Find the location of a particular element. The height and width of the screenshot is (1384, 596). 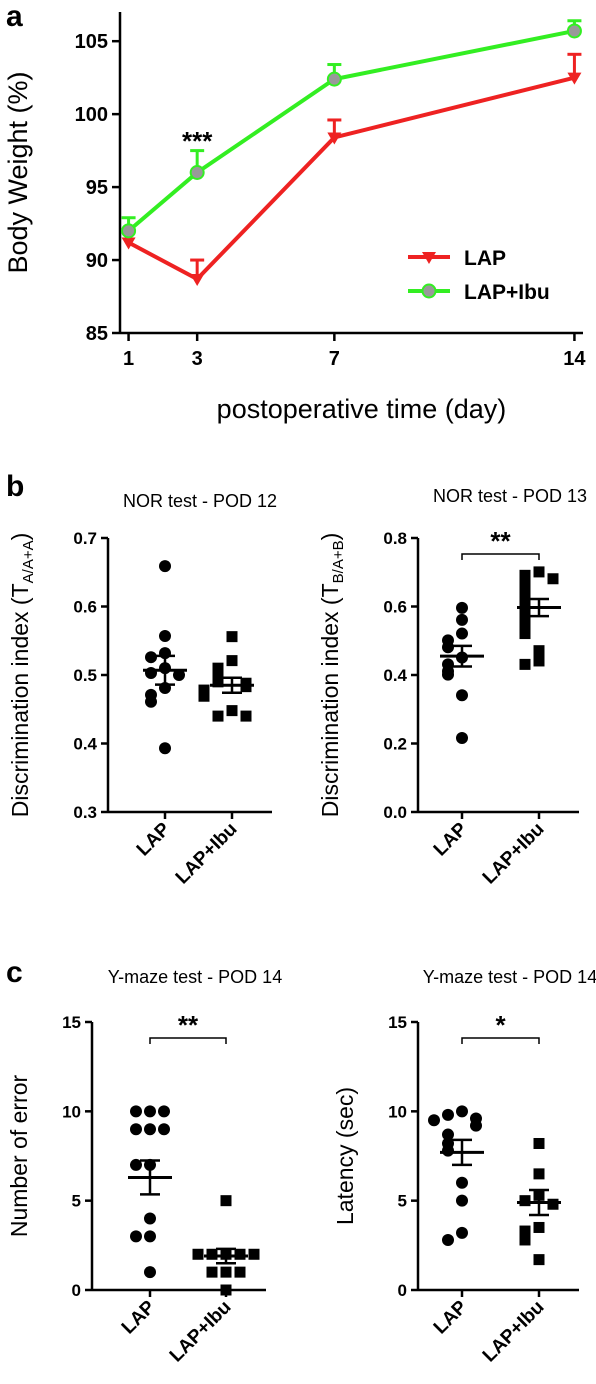

chart-title: NOR test - POD 13 is located at coordinates (510, 496).